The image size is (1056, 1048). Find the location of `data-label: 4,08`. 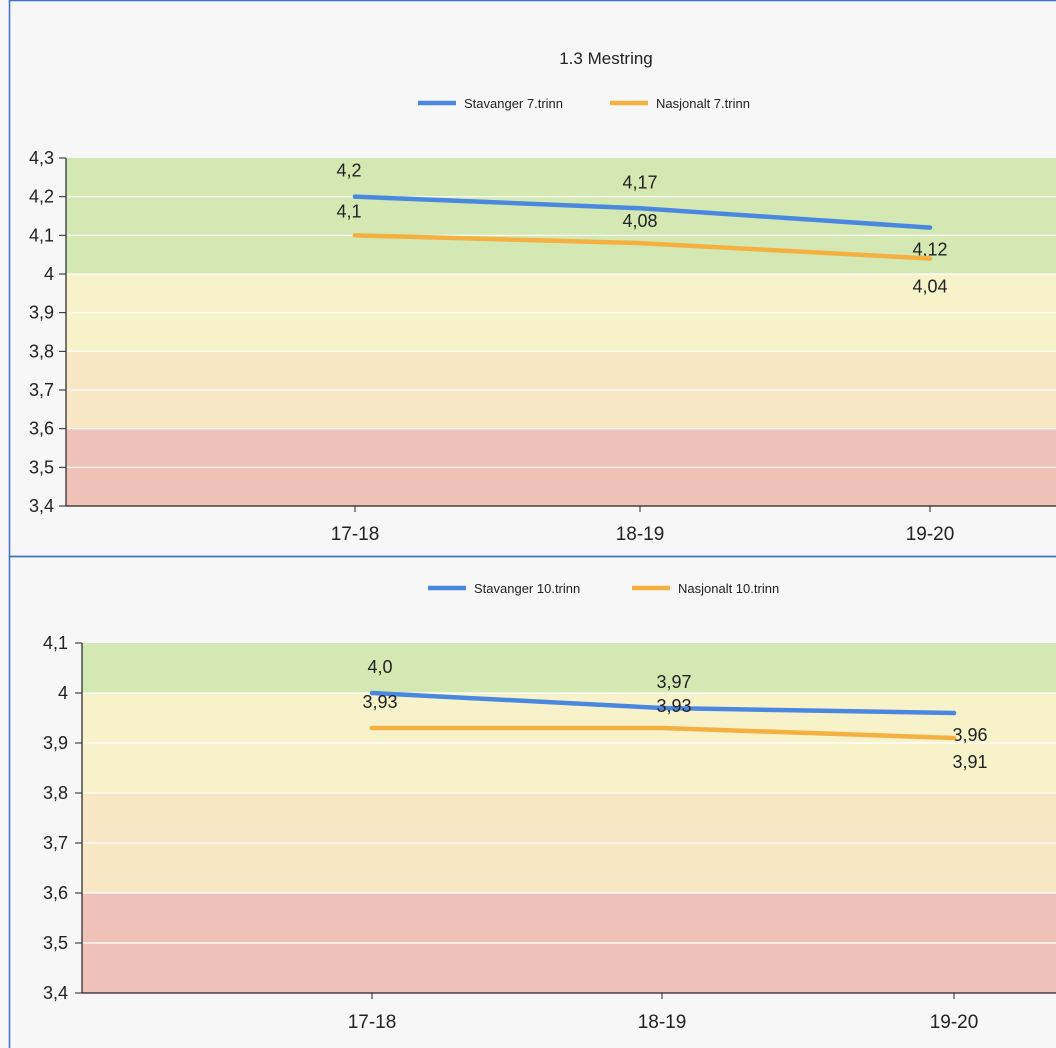

data-label: 4,08 is located at coordinates (639, 221).